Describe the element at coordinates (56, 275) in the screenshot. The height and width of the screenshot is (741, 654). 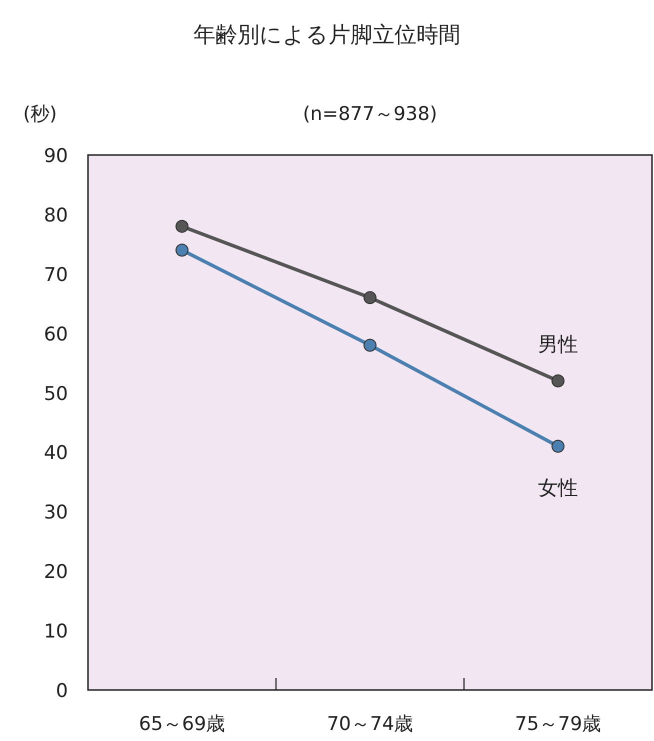
I see `y-tick-label: 70` at that location.